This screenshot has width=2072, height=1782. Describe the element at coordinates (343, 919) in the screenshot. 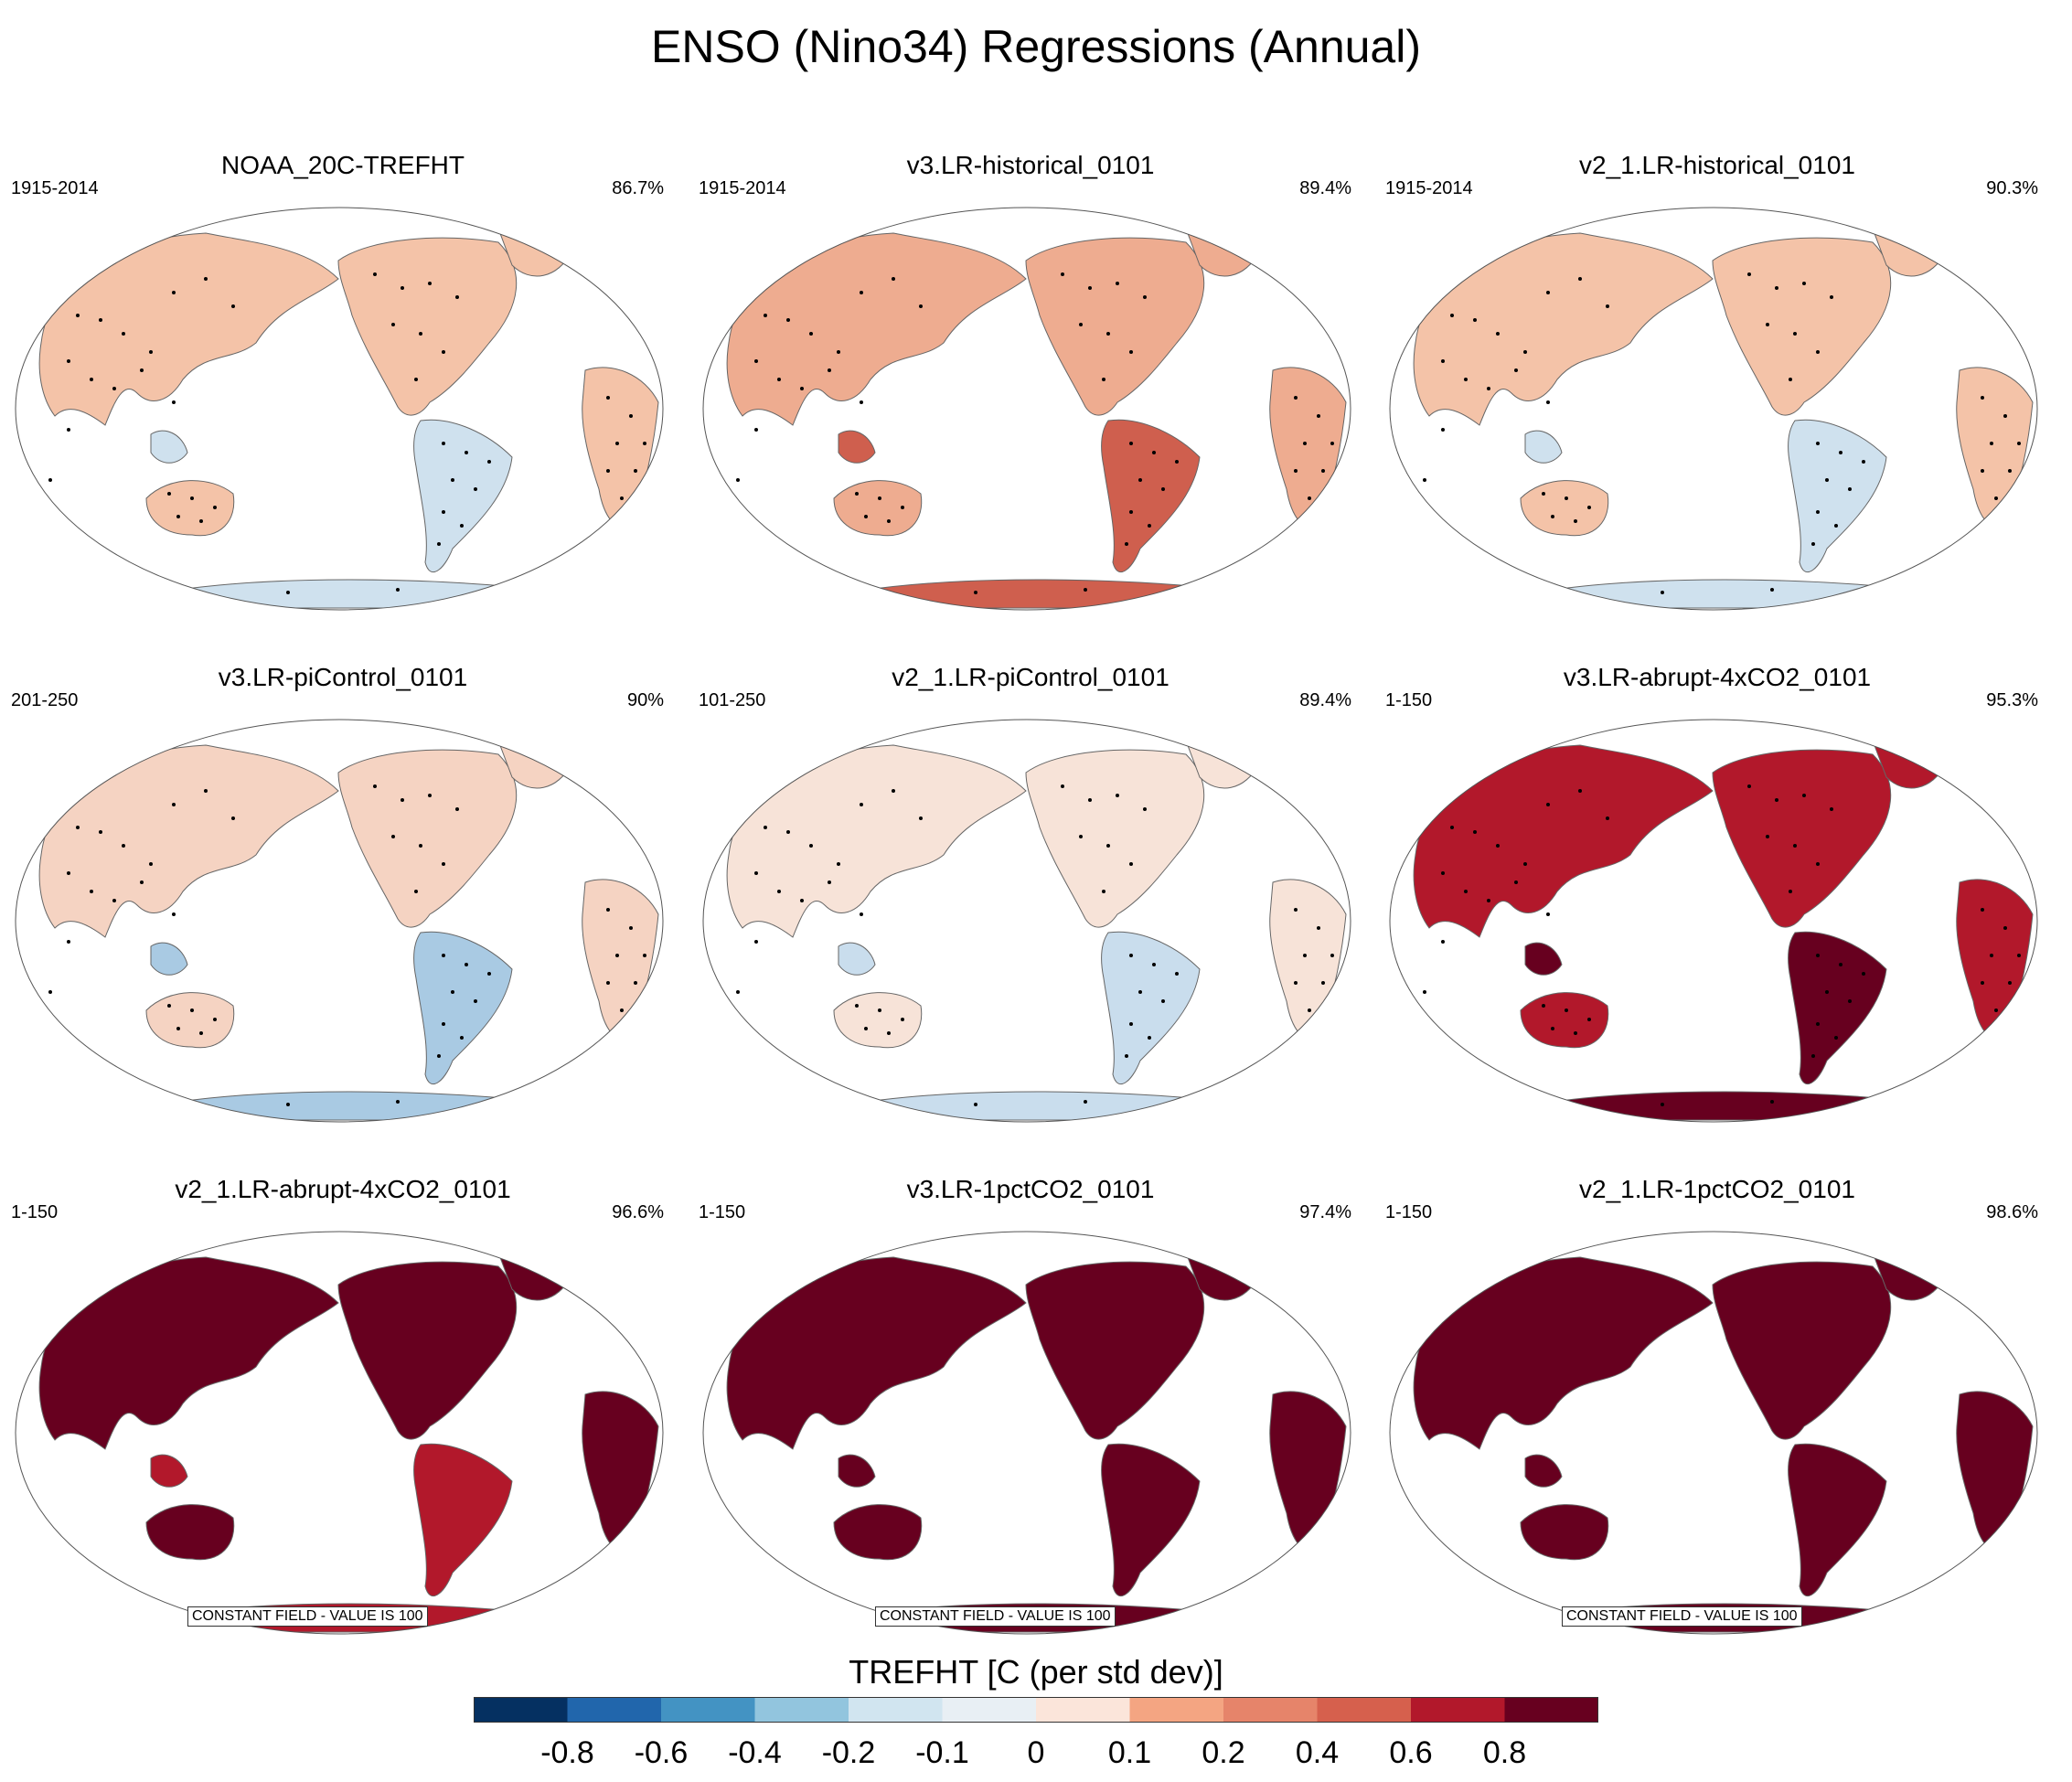

I see `map-panel: v3.LR-piControl_0101 201-250 90%` at that location.